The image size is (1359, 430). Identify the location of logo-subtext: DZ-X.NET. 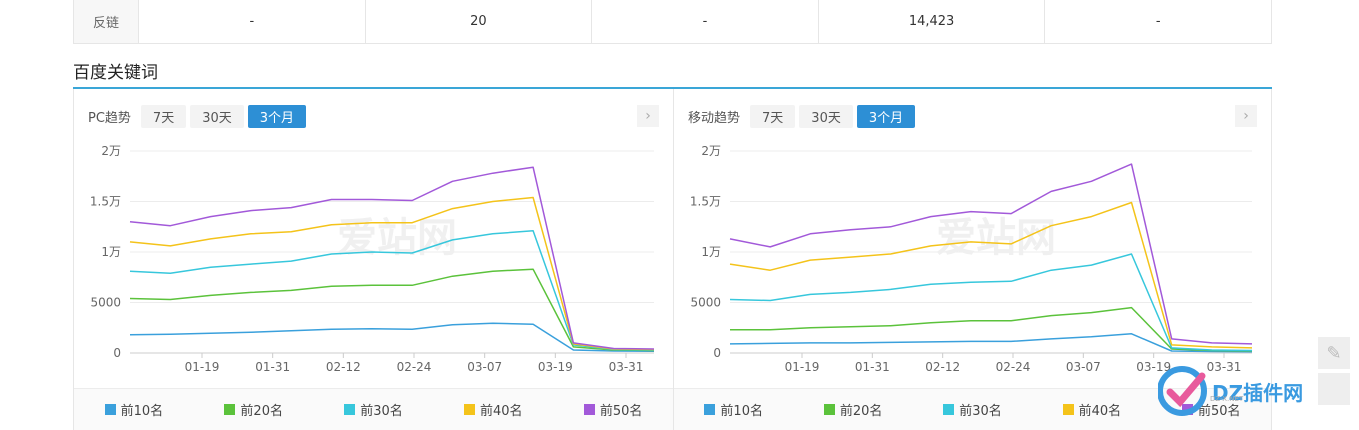
(1227, 399).